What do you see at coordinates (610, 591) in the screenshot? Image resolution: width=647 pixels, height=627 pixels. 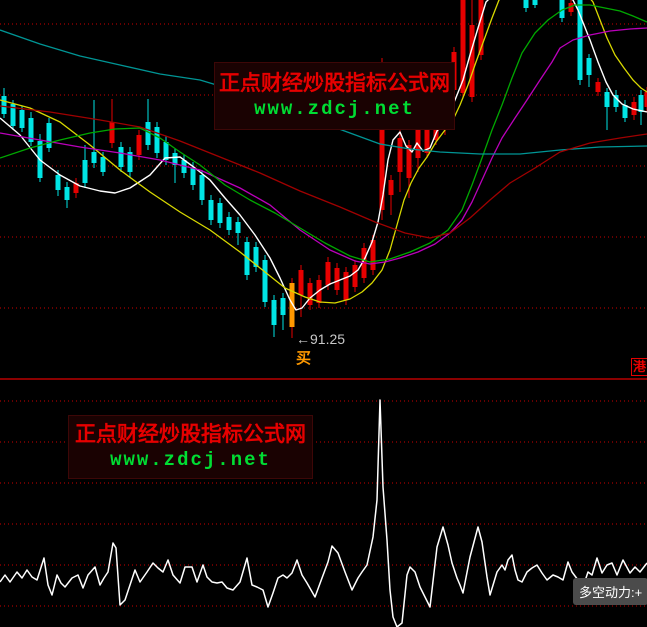 I see `indicator-tooltip: 多空动力:+` at bounding box center [610, 591].